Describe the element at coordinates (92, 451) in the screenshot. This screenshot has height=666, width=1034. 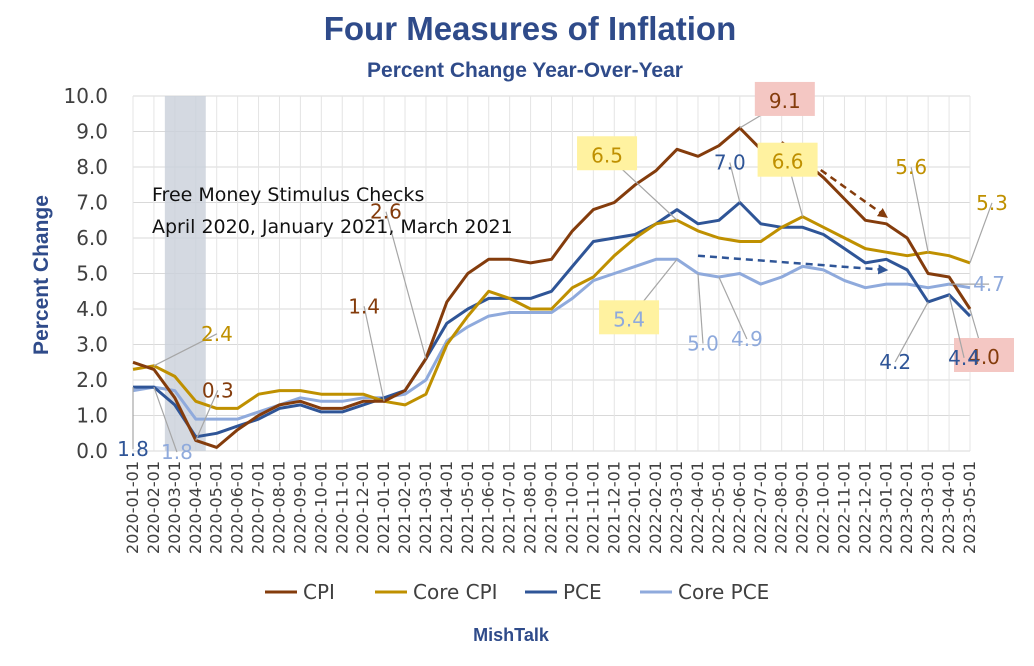
I see `y-tick-label: 0.0` at that location.